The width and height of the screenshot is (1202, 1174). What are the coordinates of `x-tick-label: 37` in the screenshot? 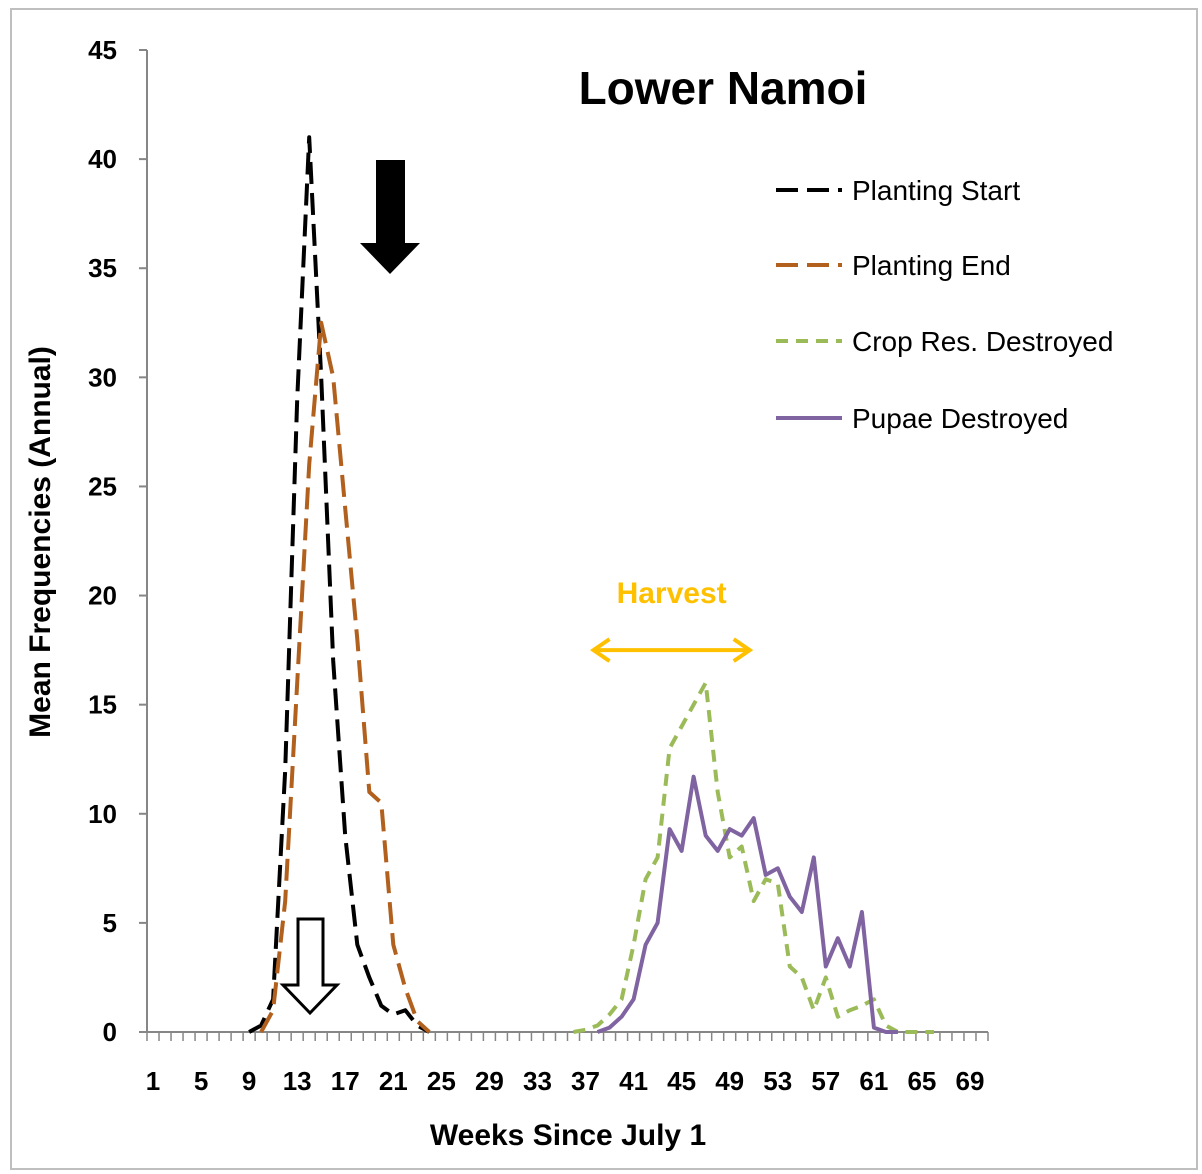 It's located at (585, 1081).